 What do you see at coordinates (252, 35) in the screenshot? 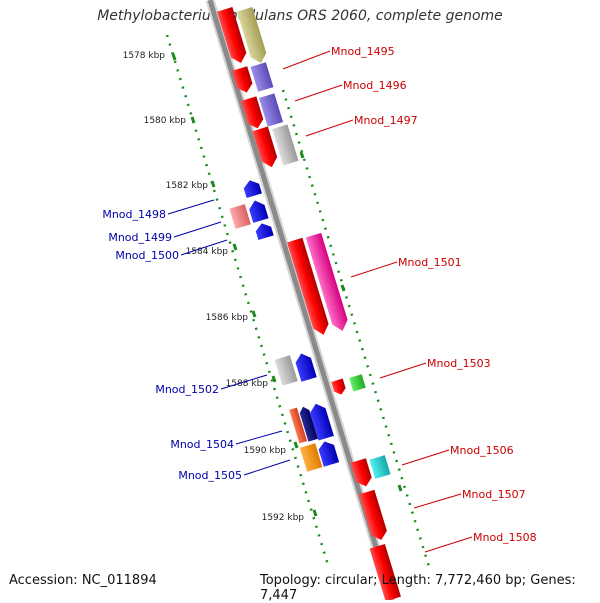
I see `gene-olive` at bounding box center [252, 35].